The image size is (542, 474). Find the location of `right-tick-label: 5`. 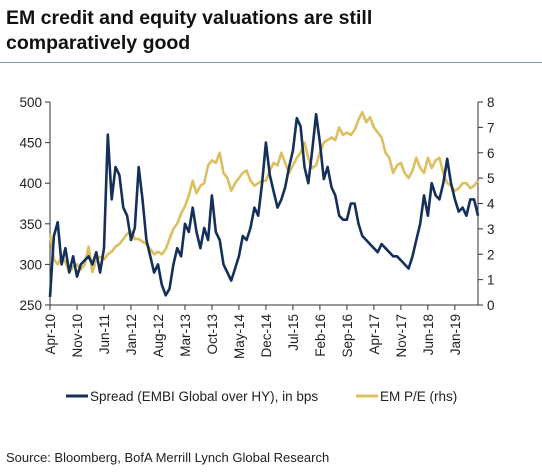

right-tick-label: 5 is located at coordinates (491, 178).